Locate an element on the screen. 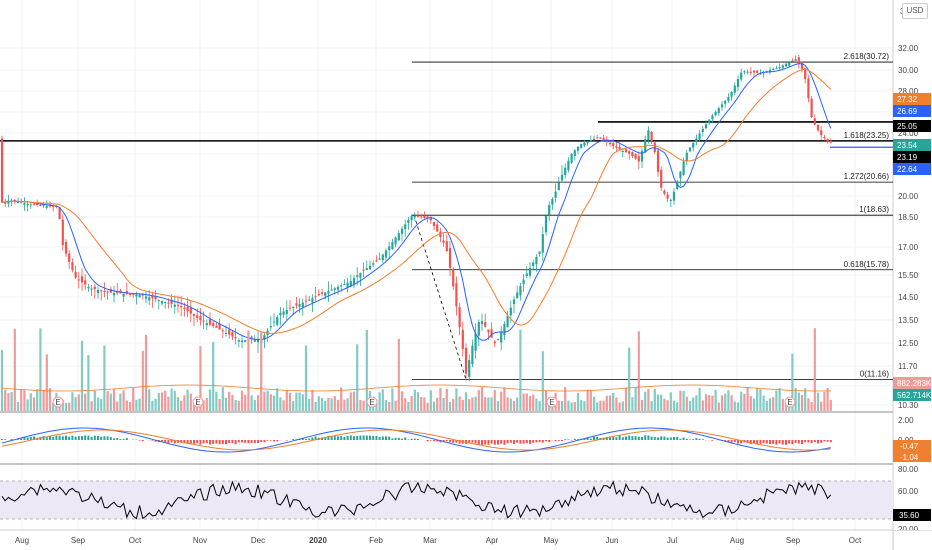 This screenshot has width=932, height=550. macd-tag-label: -1.04 is located at coordinates (909, 457).